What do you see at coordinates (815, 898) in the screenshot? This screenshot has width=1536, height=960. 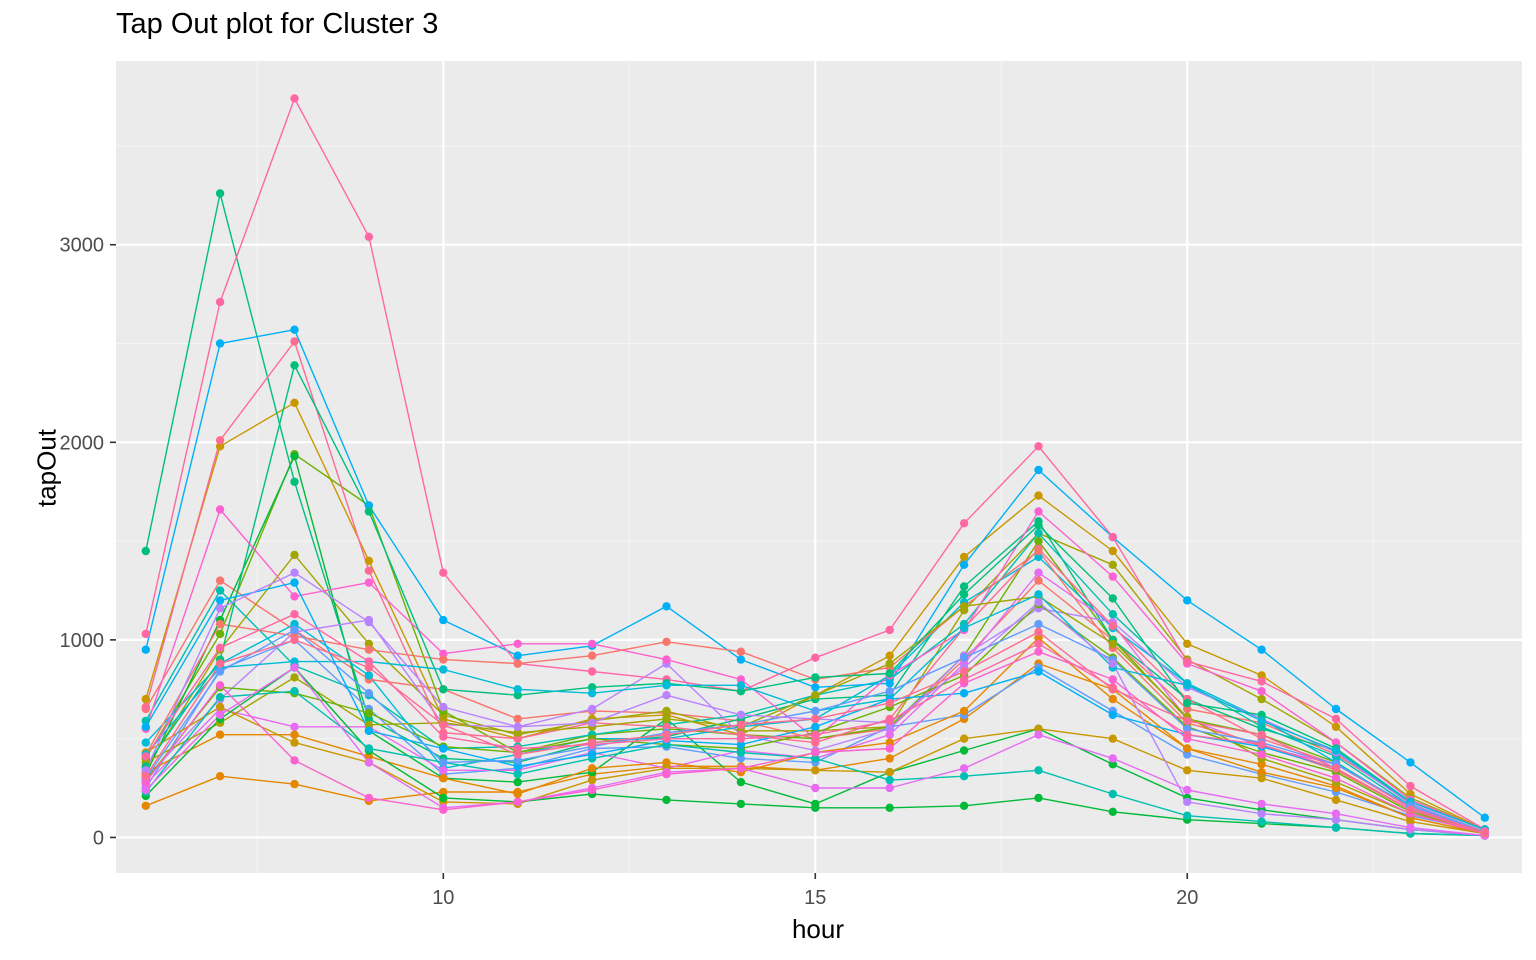 I see `x-tick-label: 15` at bounding box center [815, 898].